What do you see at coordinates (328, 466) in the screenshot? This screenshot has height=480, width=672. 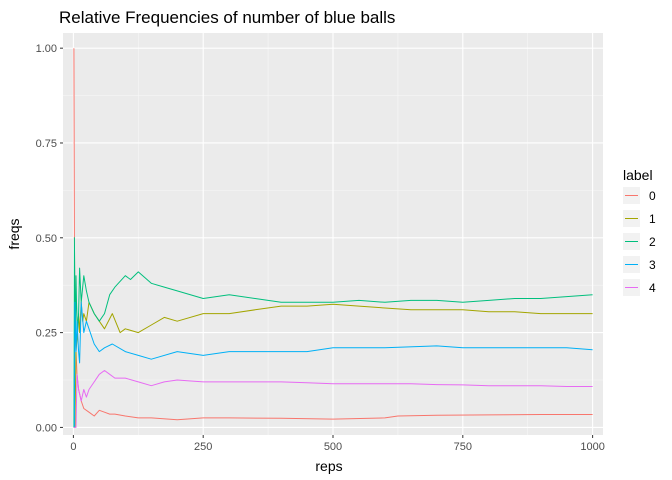 I see `x-axis-title: reps` at bounding box center [328, 466].